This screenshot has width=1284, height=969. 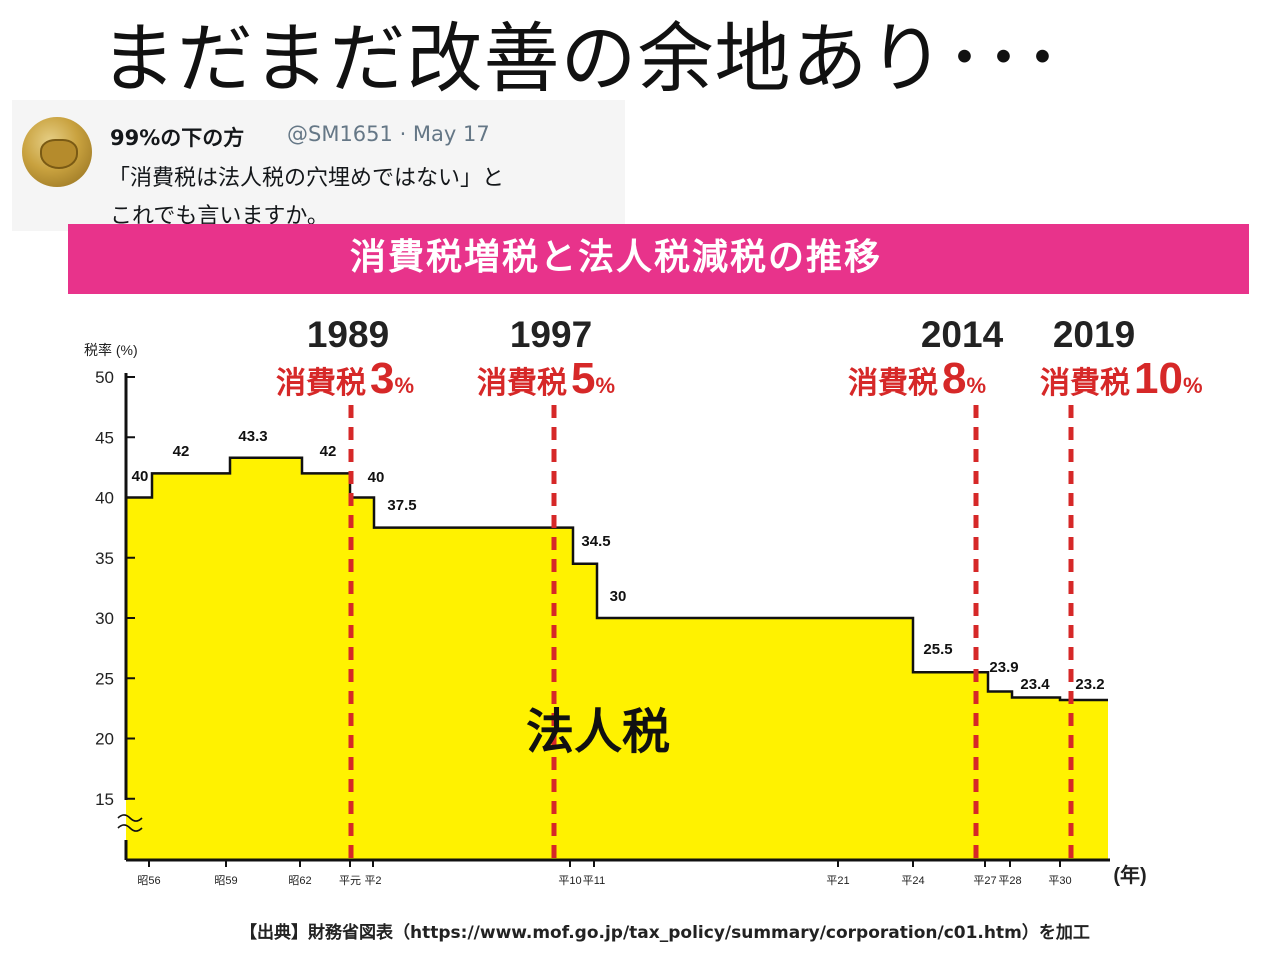 I want to click on x-tick-label: 平27, so click(x=984, y=881).